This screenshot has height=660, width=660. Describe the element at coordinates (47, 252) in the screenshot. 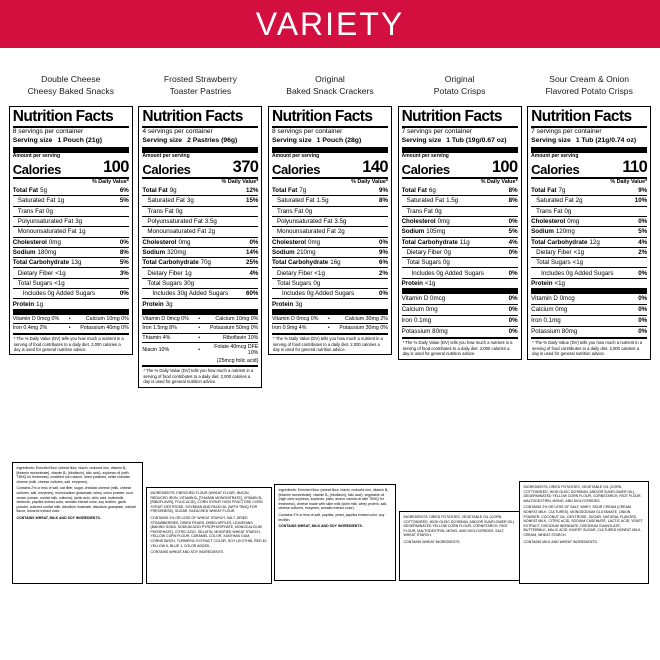

I see `nutrient-amount: 180mg` at that location.